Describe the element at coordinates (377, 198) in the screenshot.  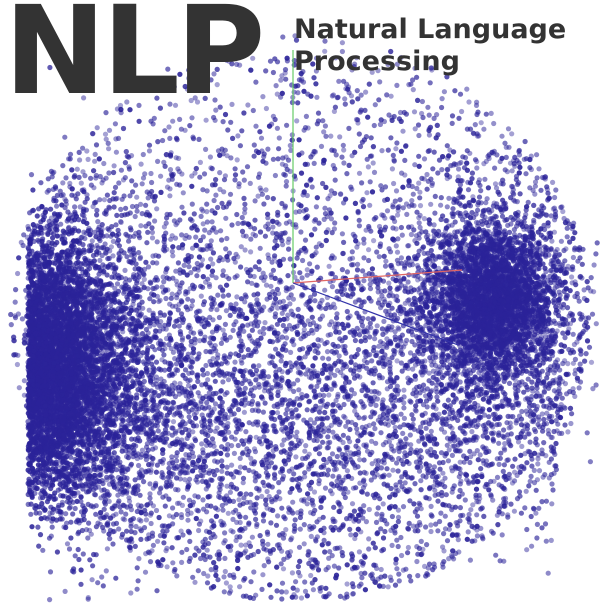
I see `origin-axes` at that location.